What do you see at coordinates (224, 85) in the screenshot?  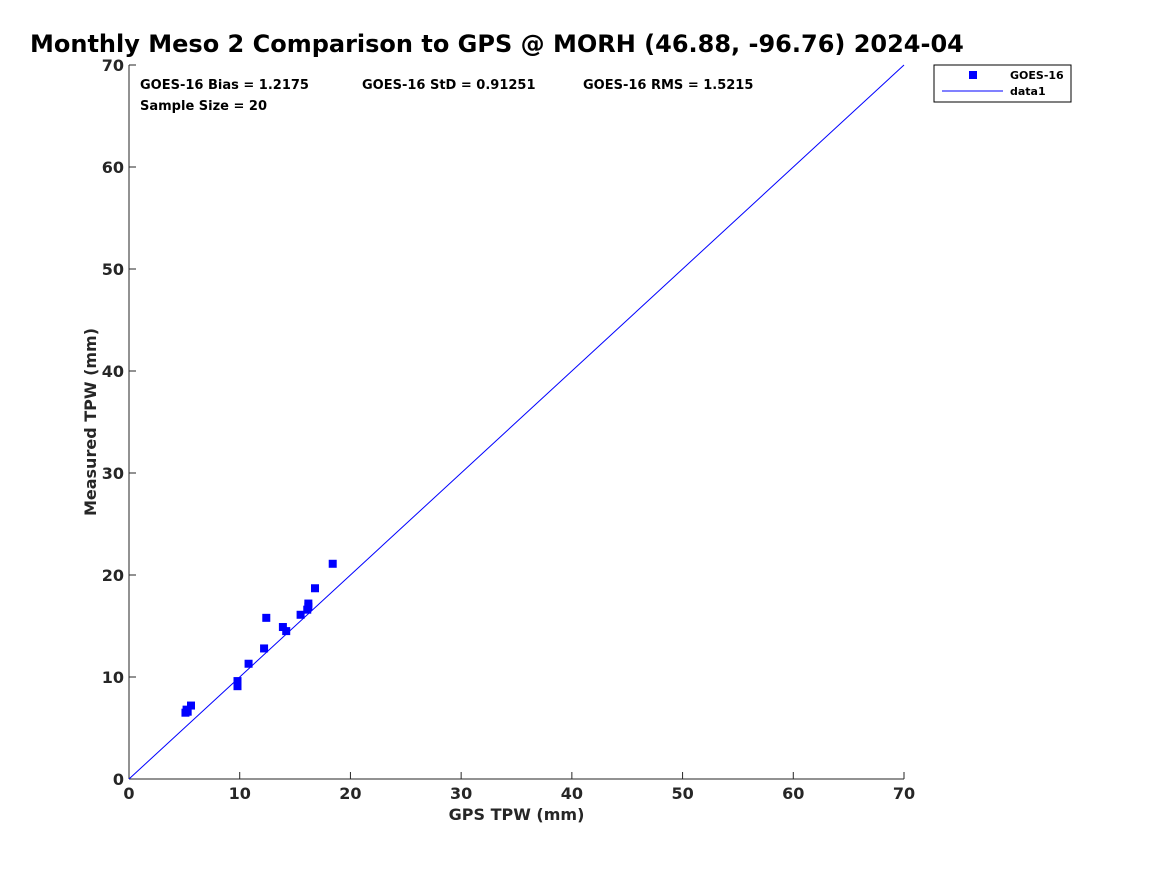 I see `stat-bias: GOES-16 Bias = 1.2175` at bounding box center [224, 85].